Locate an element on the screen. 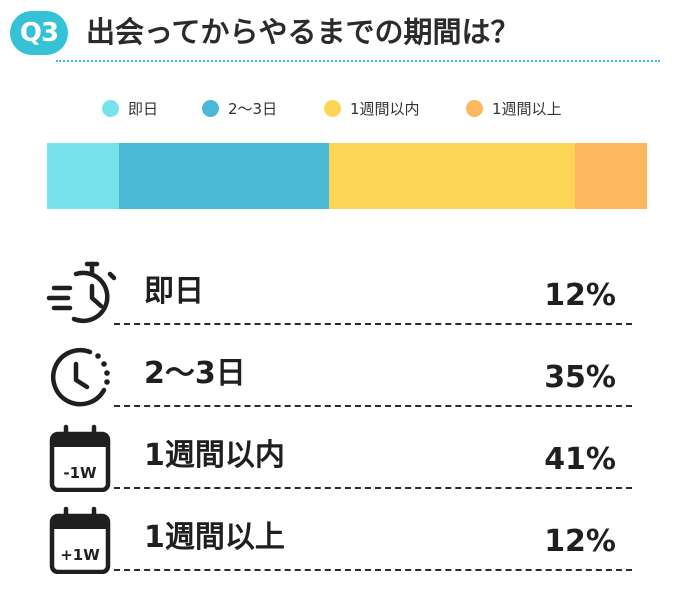 Image resolution: width=695 pixels, height=591 pixels. question-title: 出会ってからやるまでの期間は？ is located at coordinates (303, 32).